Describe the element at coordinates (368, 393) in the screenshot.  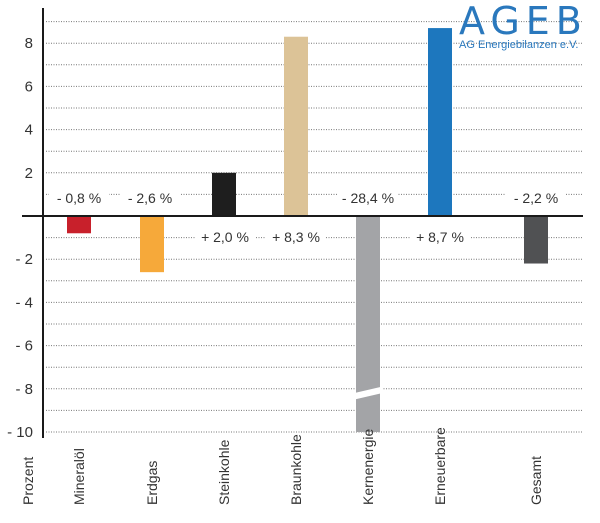
I see `axis-break-mark` at that location.